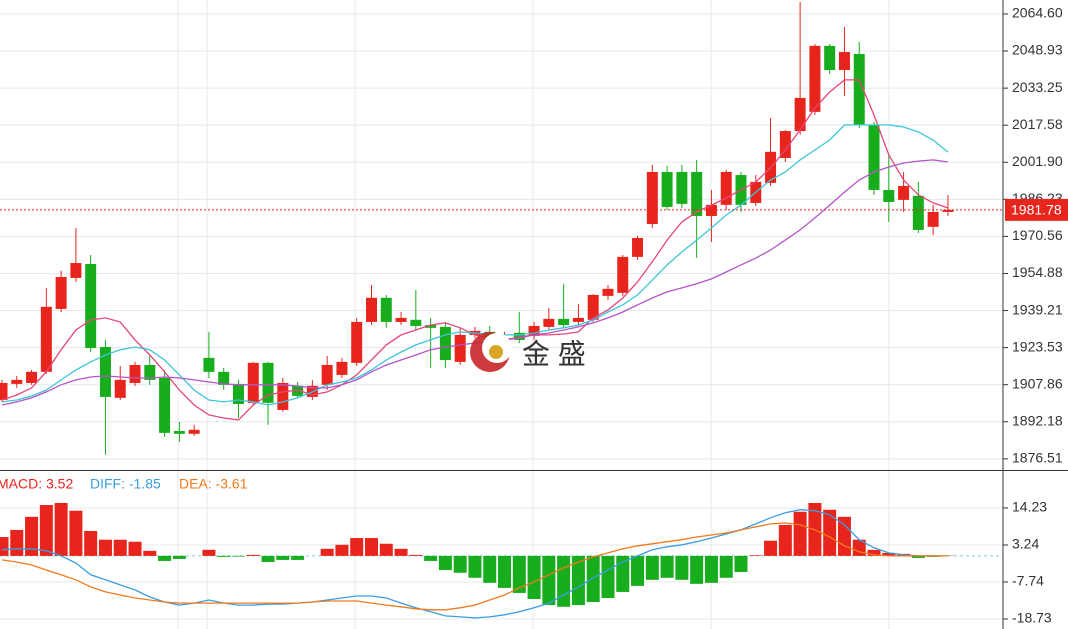 The image size is (1068, 629). I want to click on y-tick-label: 2001.90, so click(1037, 161).